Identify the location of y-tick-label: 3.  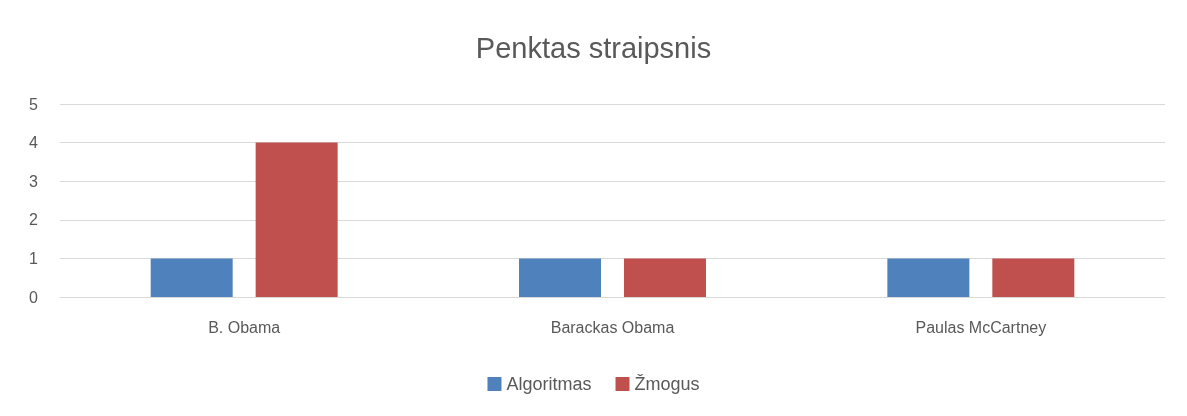
(34, 181).